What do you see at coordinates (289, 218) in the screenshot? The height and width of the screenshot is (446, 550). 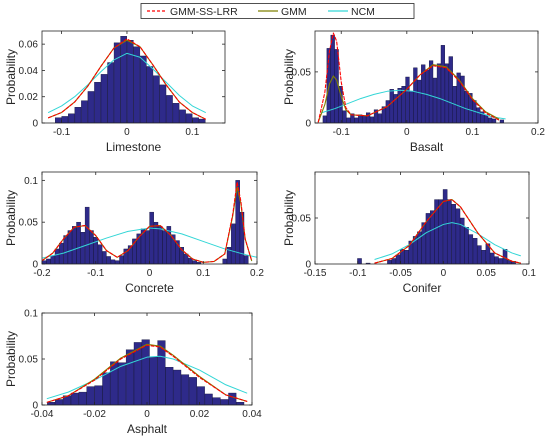 I see `conifer-y-axis-label: Probability` at bounding box center [289, 218].